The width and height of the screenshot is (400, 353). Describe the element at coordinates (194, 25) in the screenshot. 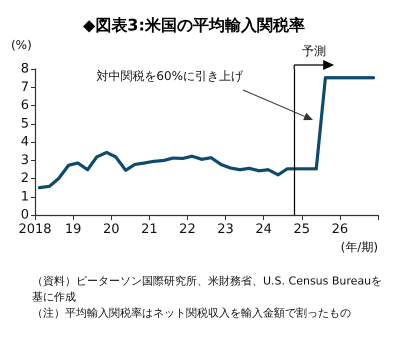

I see `chart-title: ◆図表3:米国の平均輸入関税率` at that location.